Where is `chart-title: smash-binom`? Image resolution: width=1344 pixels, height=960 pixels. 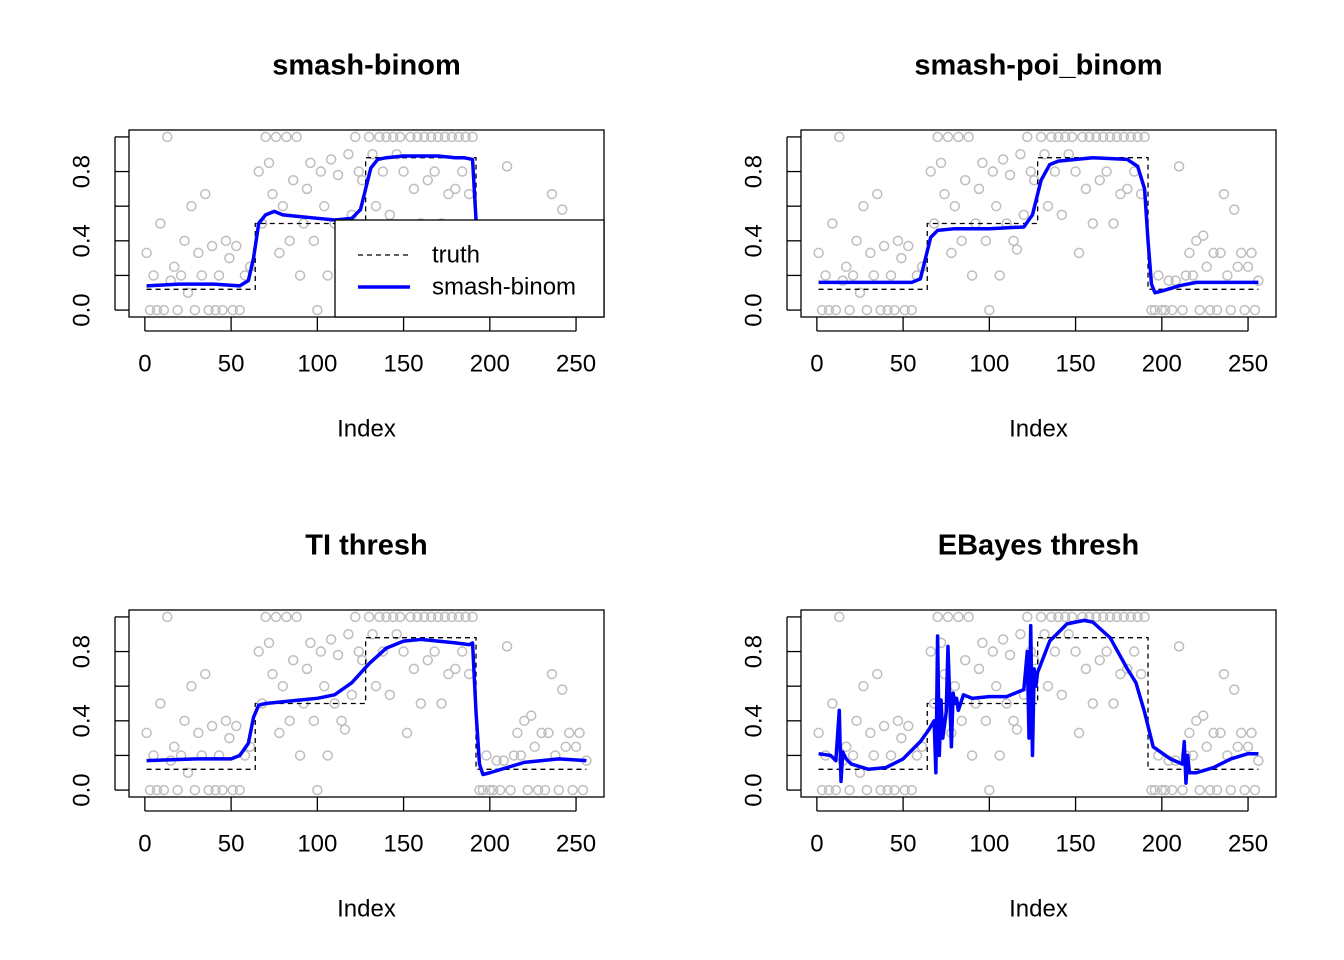
chart-title: smash-binom is located at coordinates (366, 66).